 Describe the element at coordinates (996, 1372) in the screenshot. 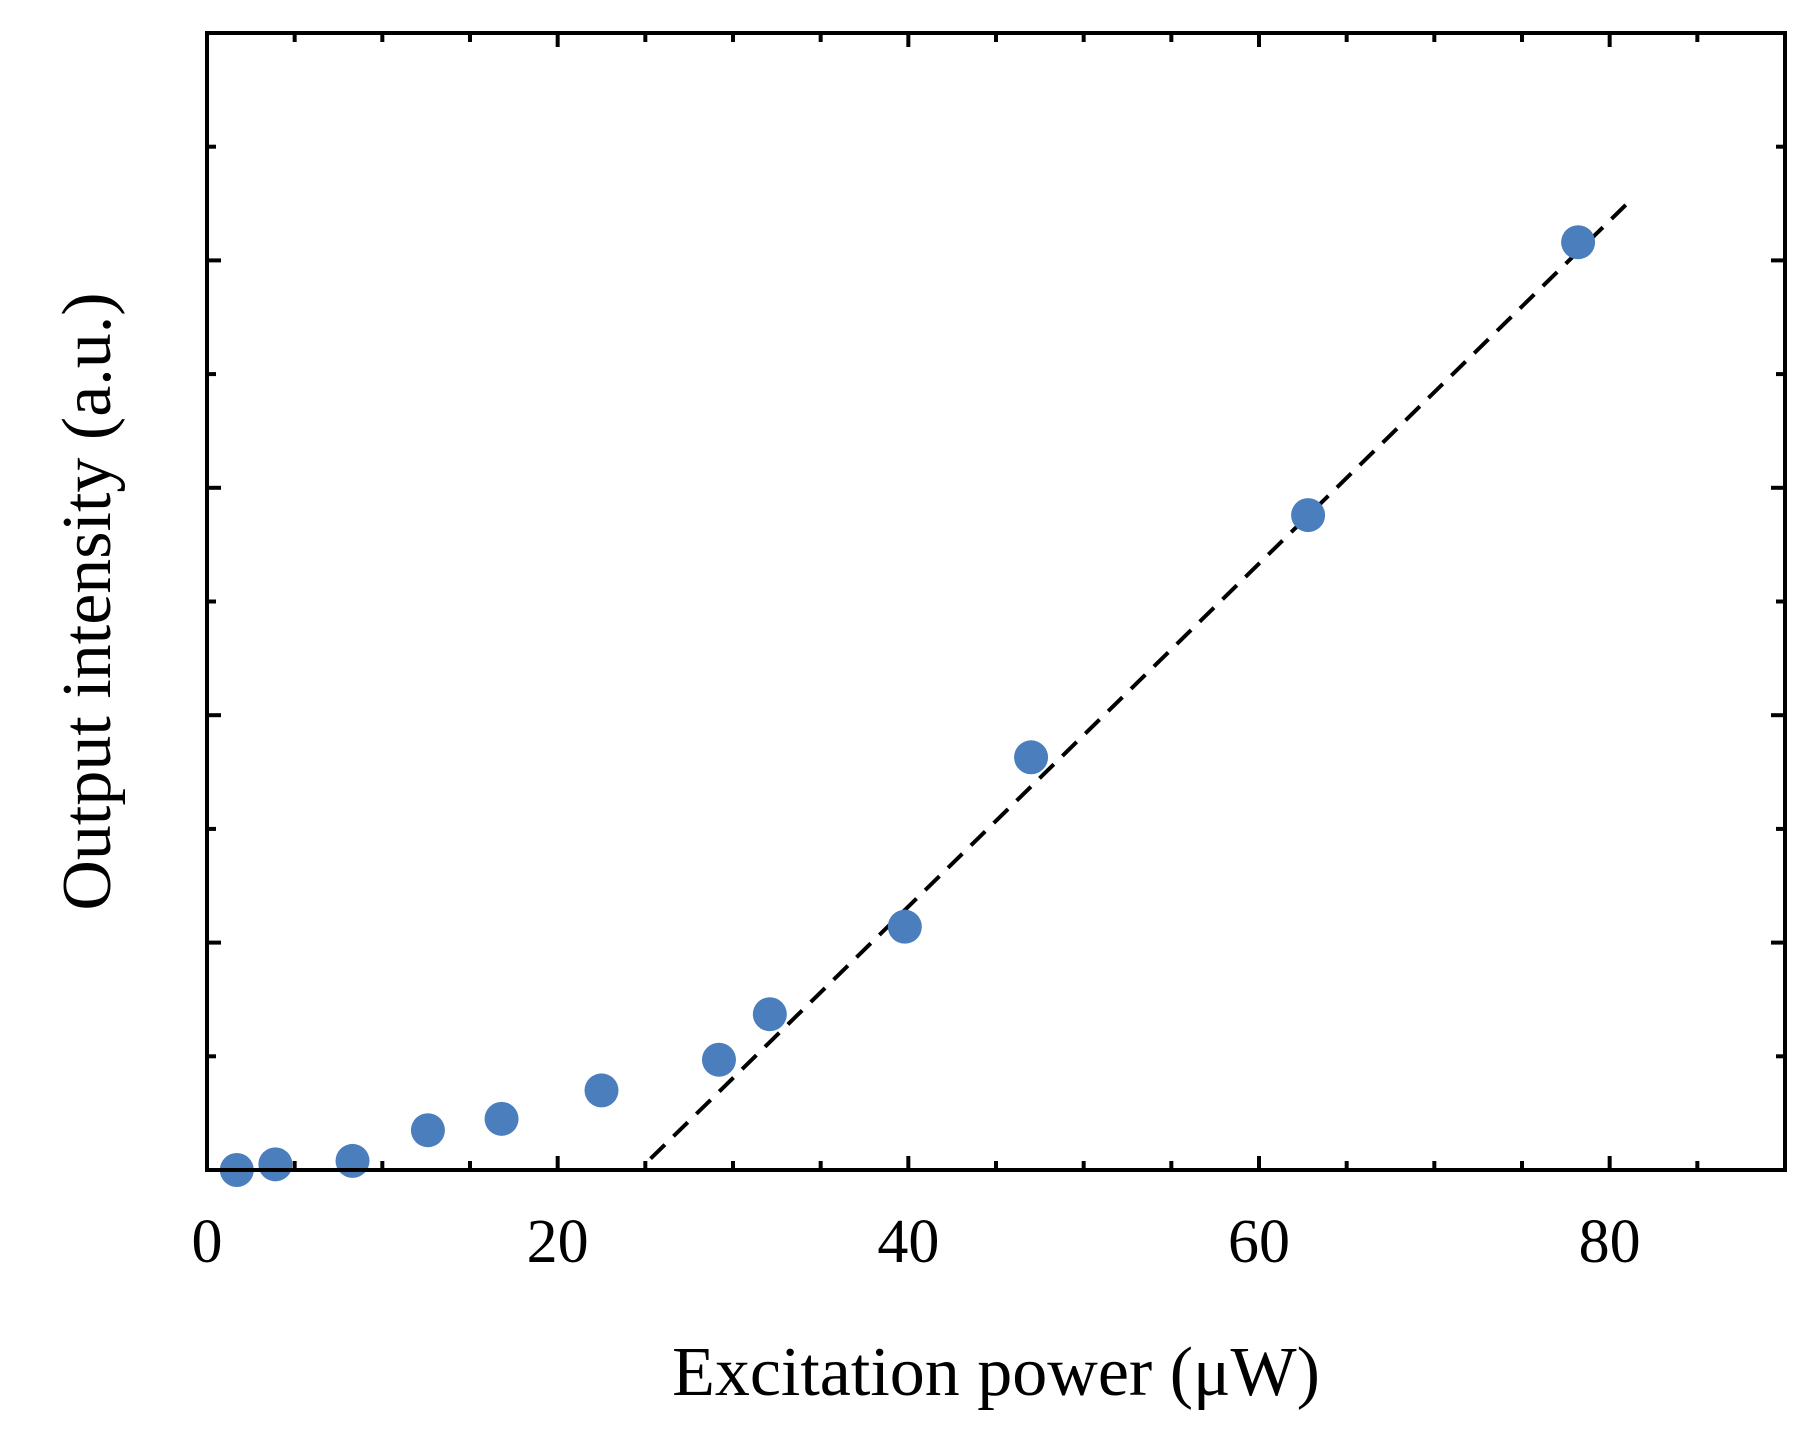

I see `x-axis-label: Excitation power (μW)` at that location.